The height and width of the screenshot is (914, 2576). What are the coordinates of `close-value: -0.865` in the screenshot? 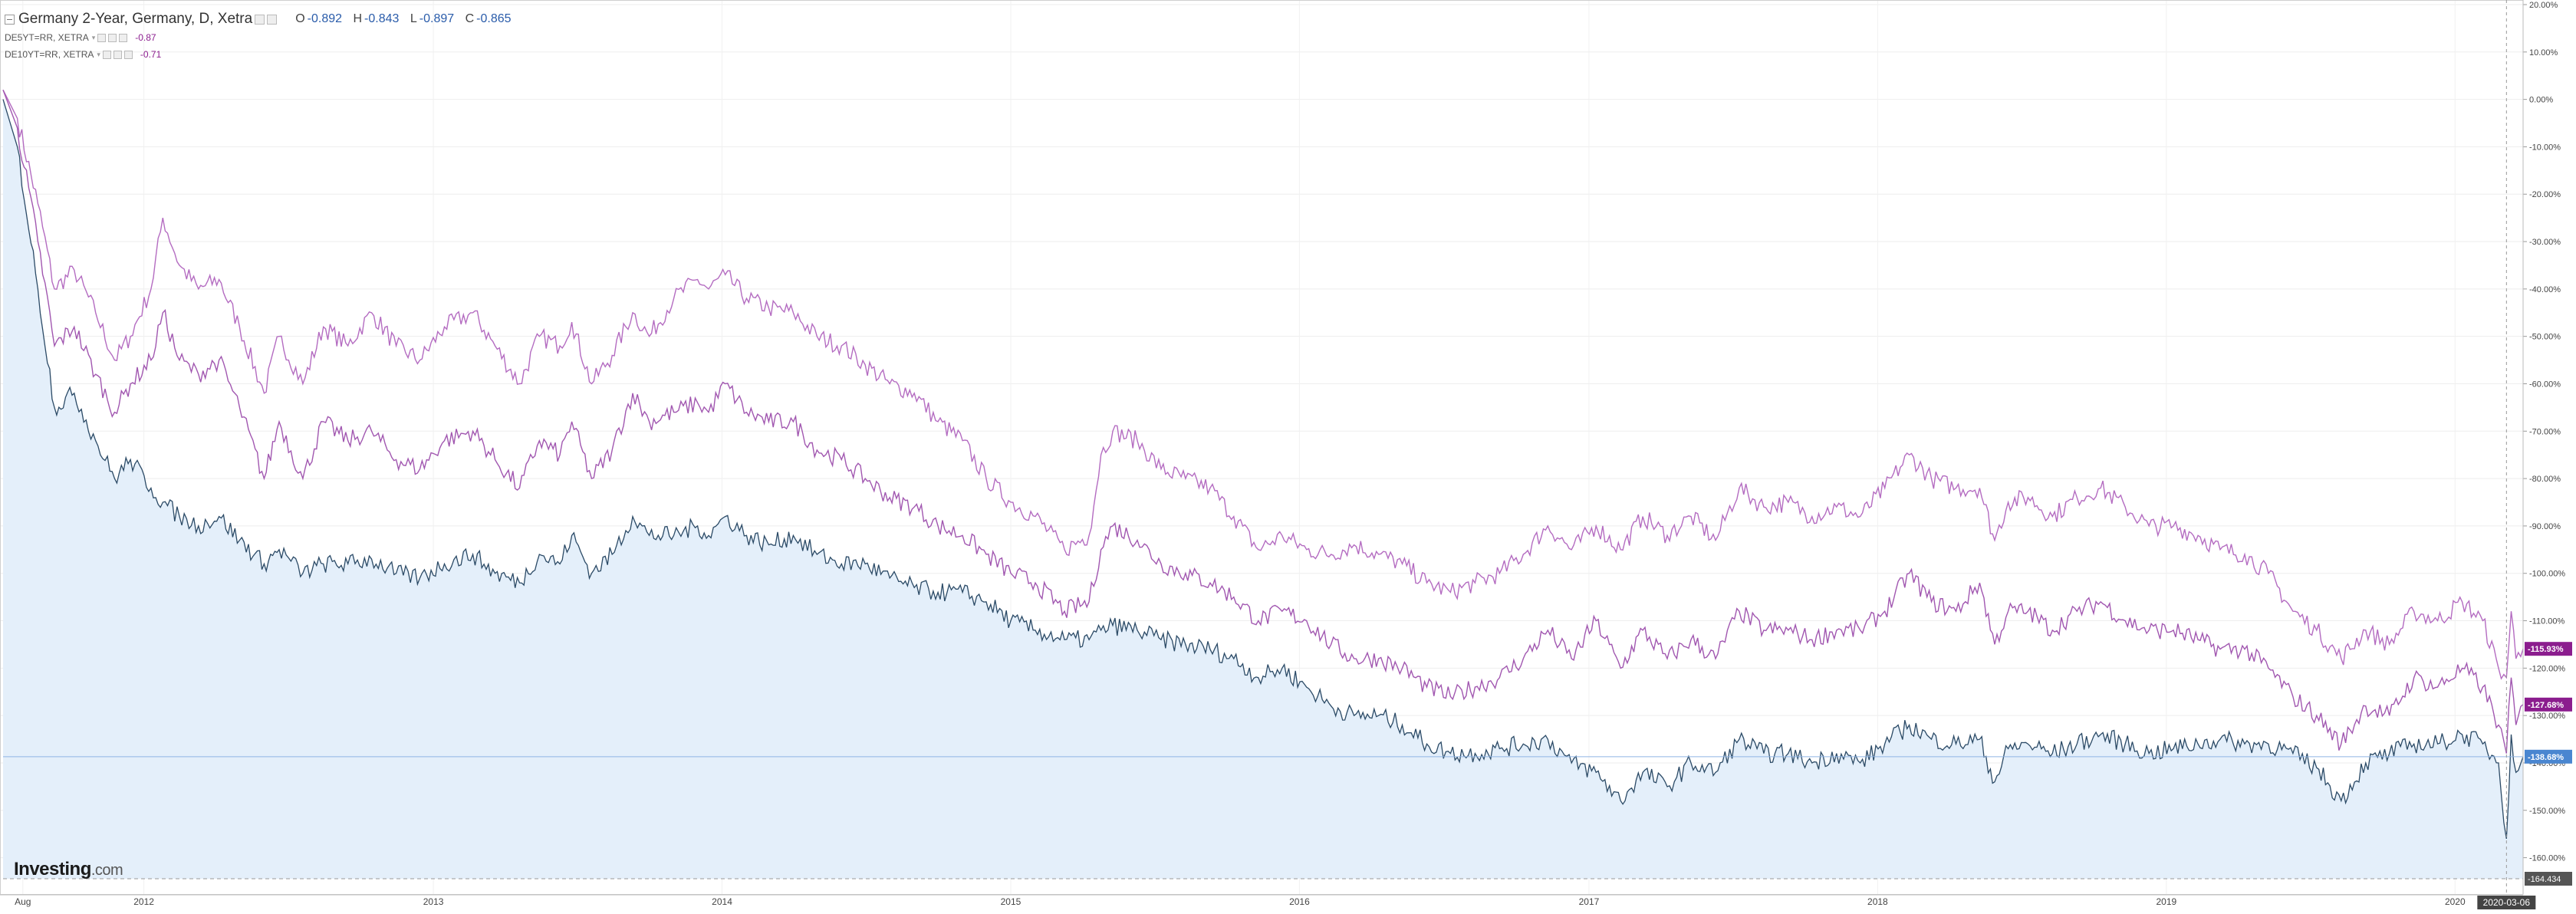 It's located at (494, 18).